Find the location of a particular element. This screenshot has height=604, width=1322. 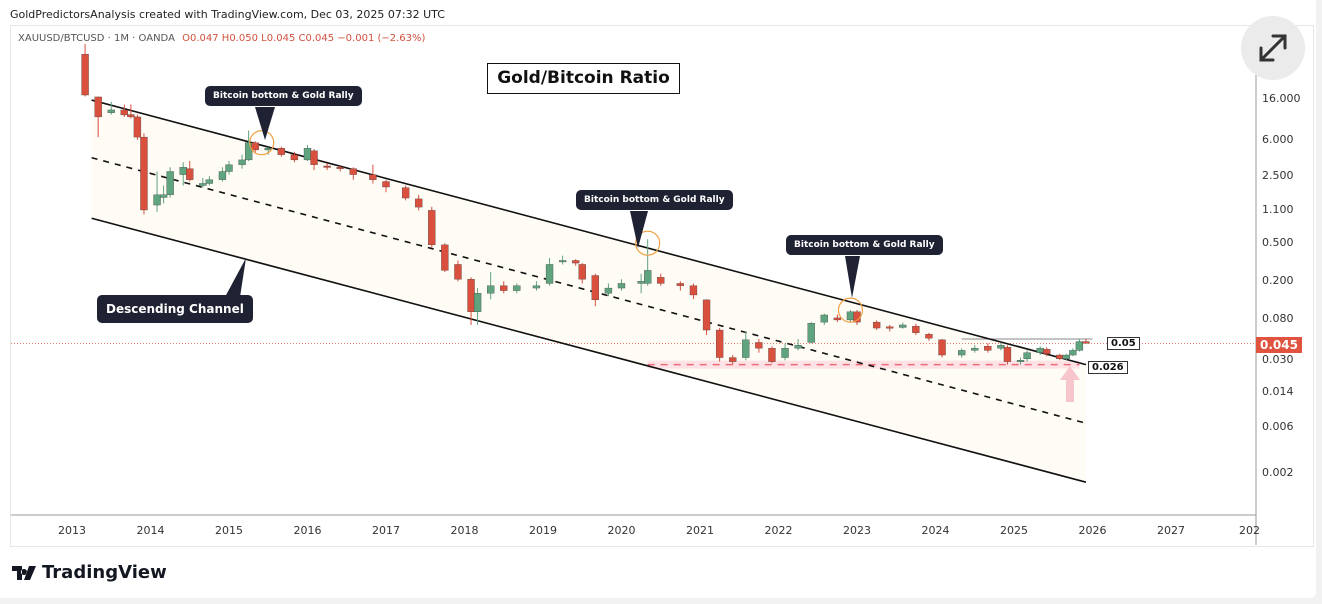

price-tick-label: 0.006 is located at coordinates (1278, 427).